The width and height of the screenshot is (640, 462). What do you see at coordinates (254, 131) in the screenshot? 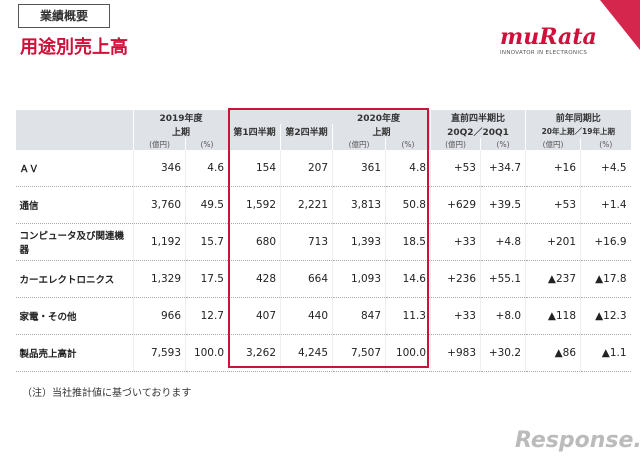
I see `sub-head: 第1四半期` at bounding box center [254, 131].